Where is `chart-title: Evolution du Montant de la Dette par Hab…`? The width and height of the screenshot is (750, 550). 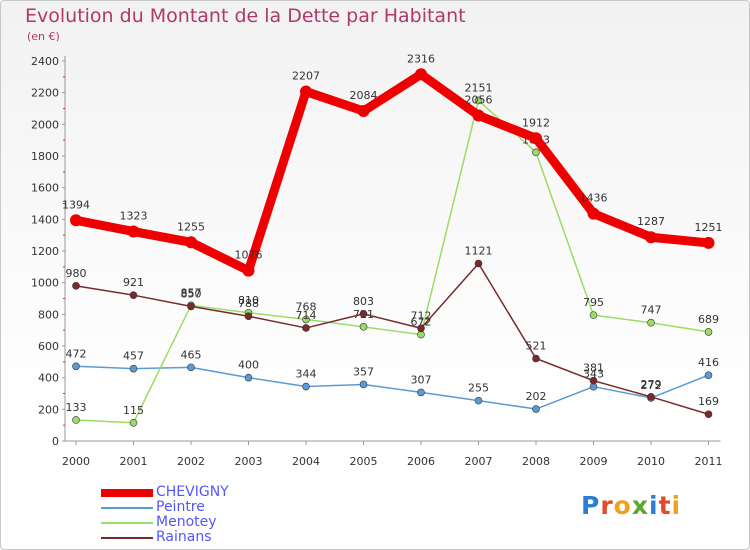 chart-title: Evolution du Montant de la Dette par Hab… is located at coordinates (245, 16).